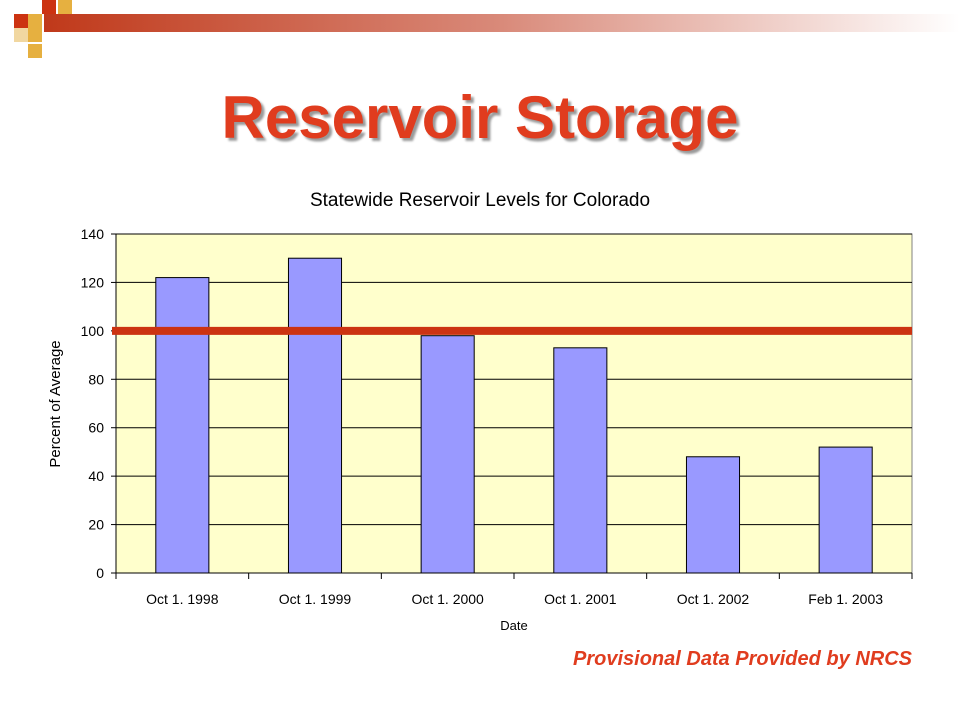 The image size is (960, 720). I want to click on x-tick-label: Oct 1. 1999, so click(315, 599).